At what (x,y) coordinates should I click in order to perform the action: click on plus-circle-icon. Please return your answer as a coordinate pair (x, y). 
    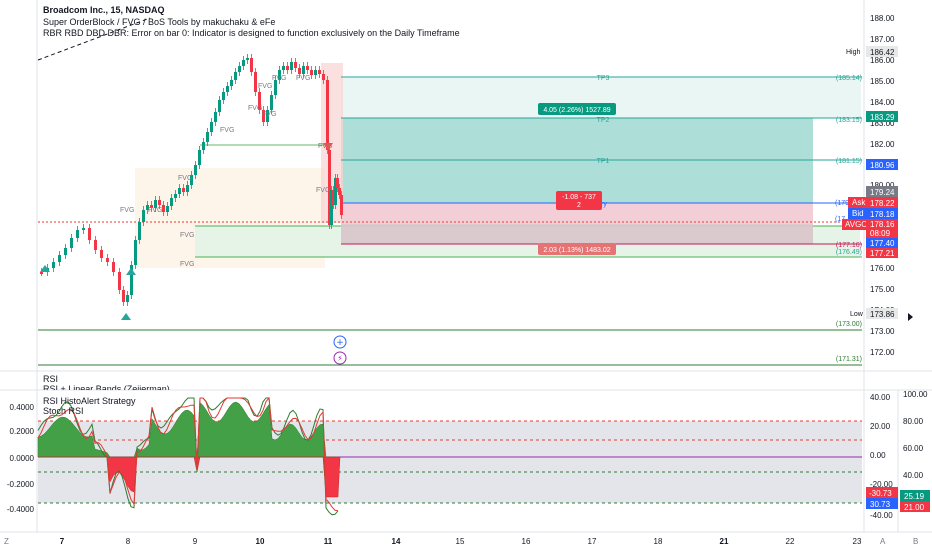
    Looking at the image, I should click on (340, 342).